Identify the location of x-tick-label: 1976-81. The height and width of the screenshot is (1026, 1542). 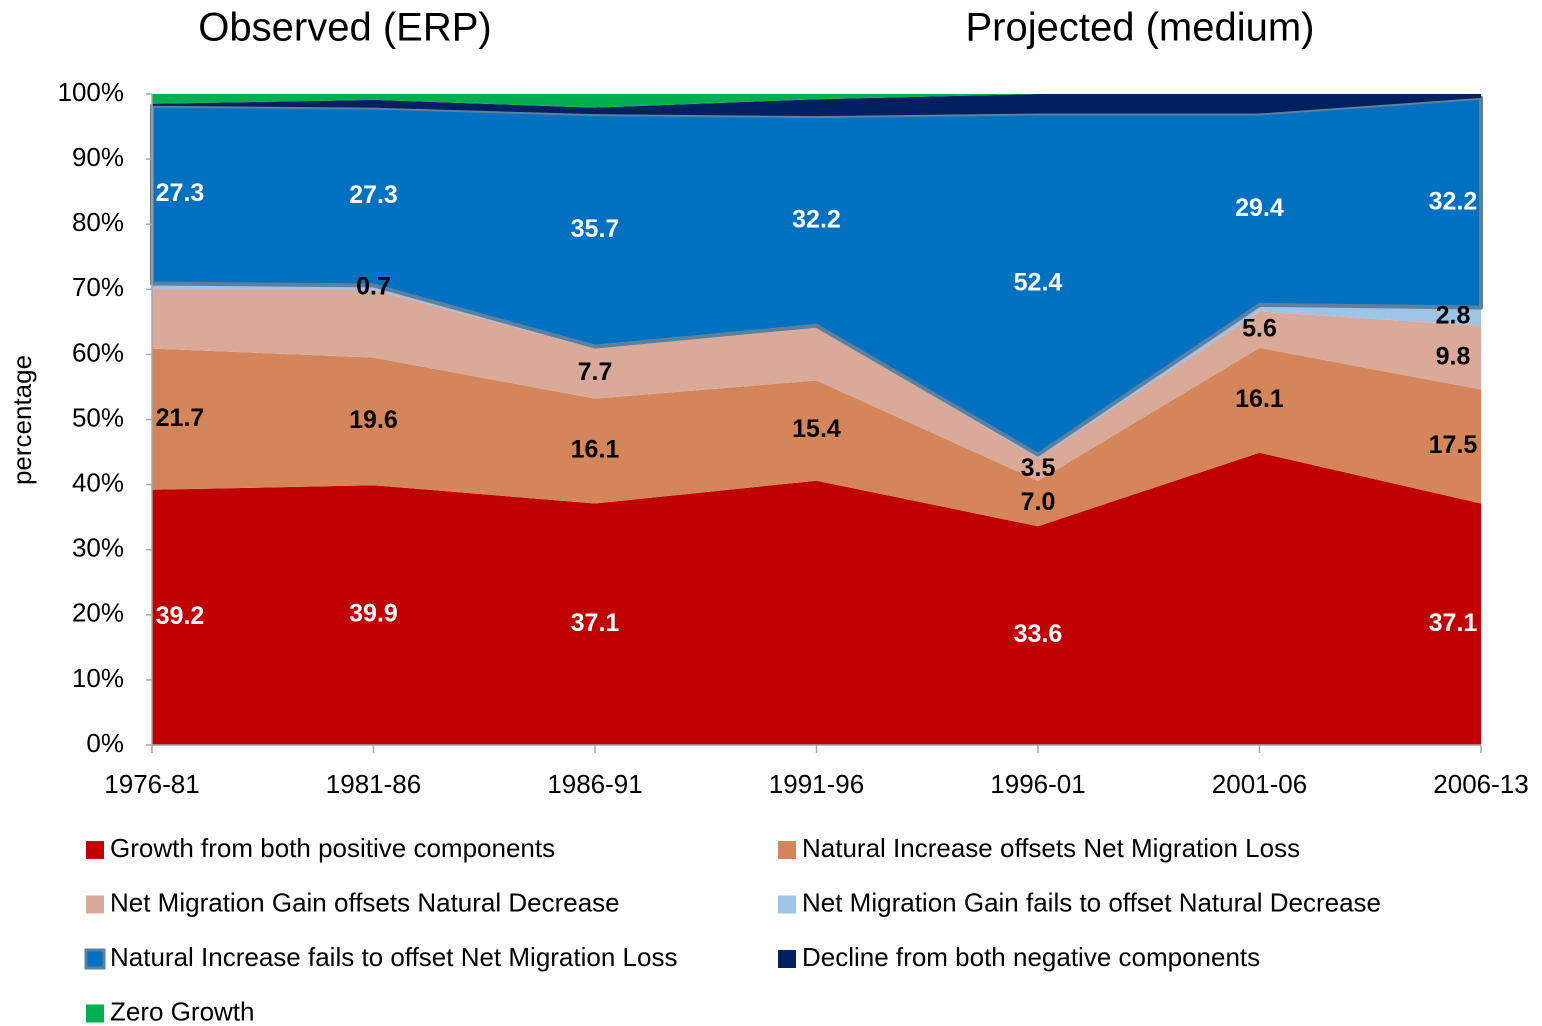
(151, 784).